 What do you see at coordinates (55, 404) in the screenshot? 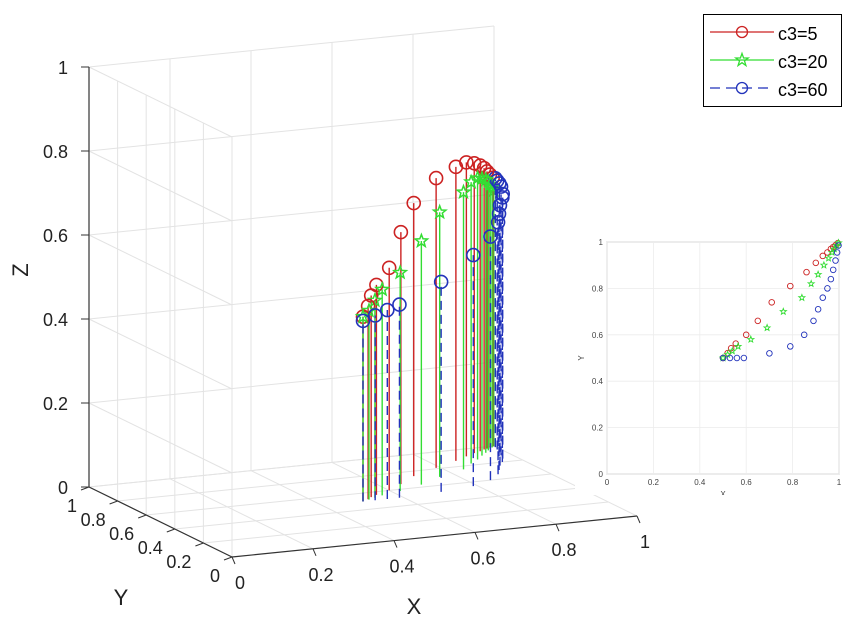
I see `z-tick-label: 0.2` at bounding box center [55, 404].